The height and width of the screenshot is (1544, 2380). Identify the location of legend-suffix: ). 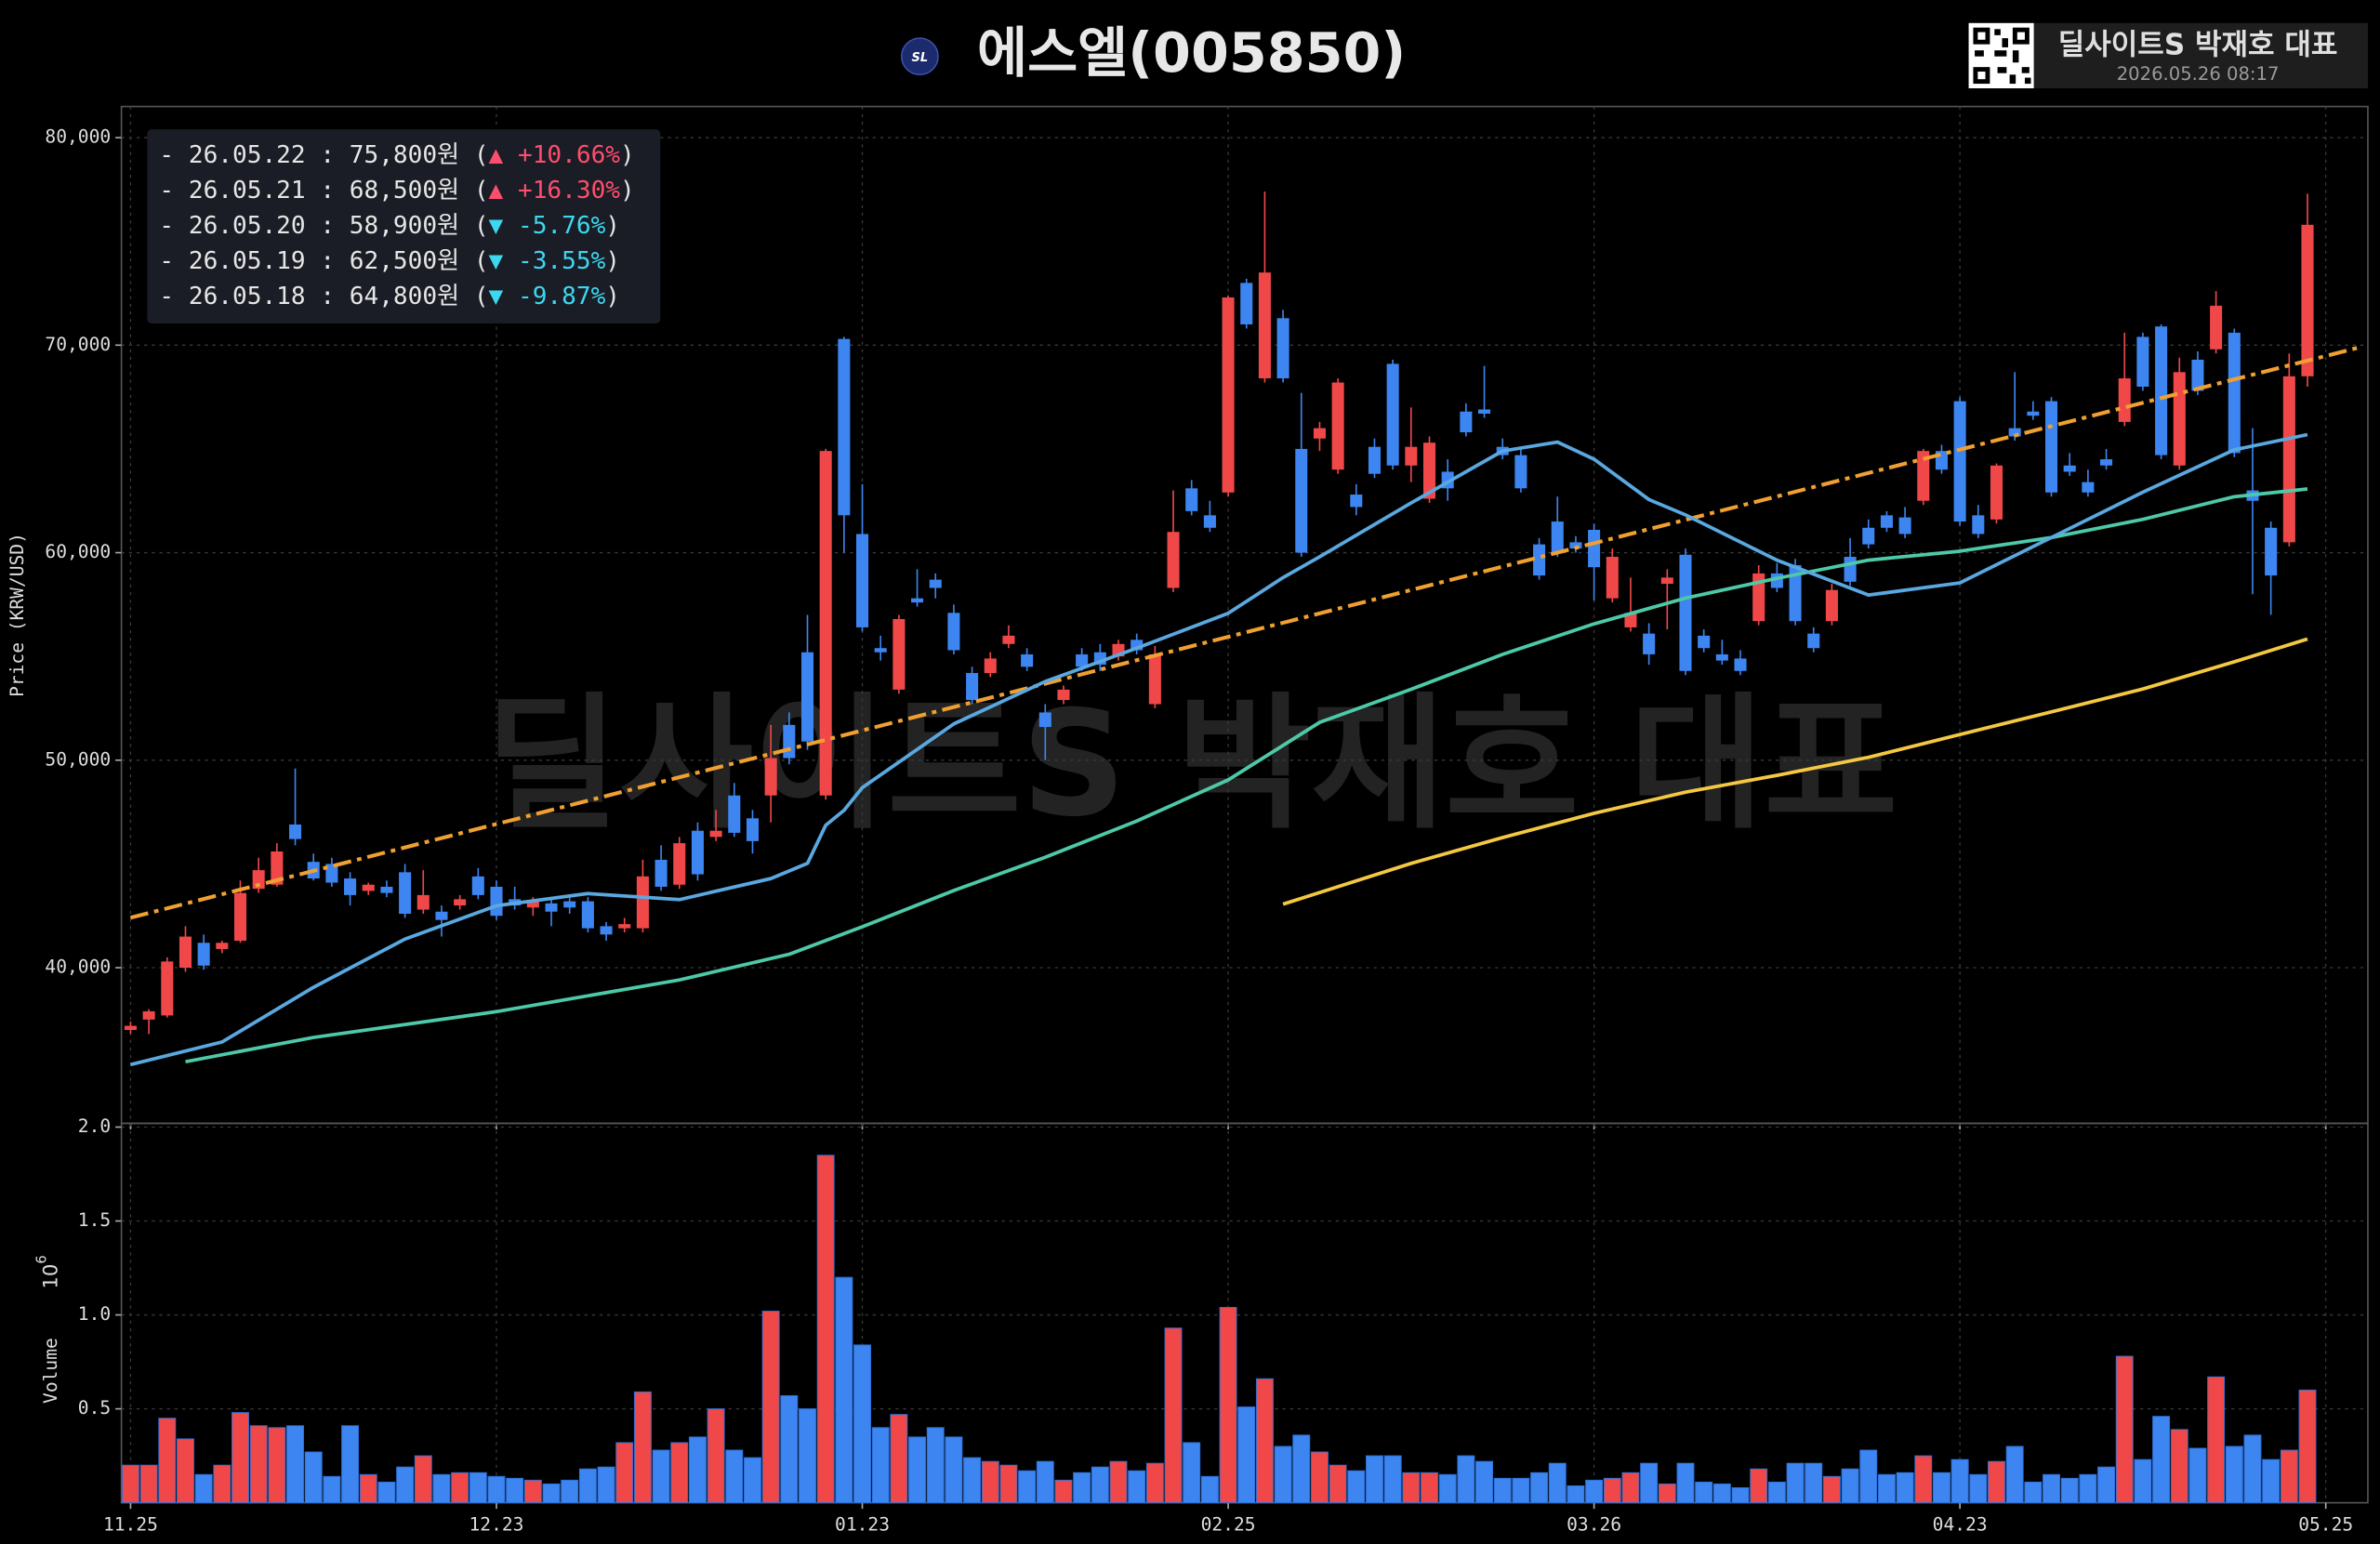
(612, 296).